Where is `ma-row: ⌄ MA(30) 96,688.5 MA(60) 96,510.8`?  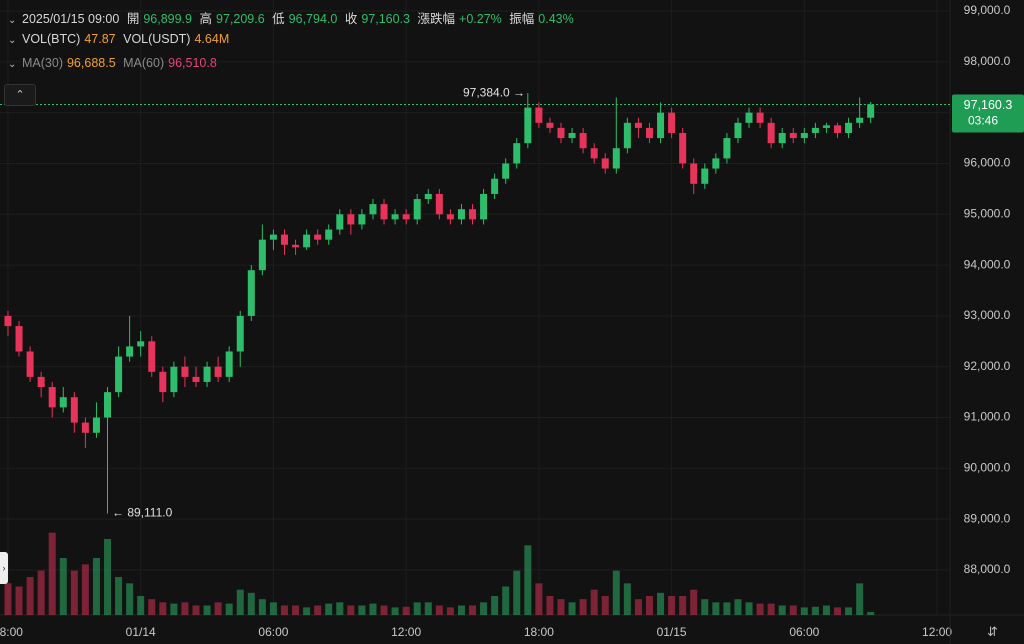 ma-row: ⌄ MA(30) 96,688.5 MA(60) 96,510.8 is located at coordinates (112, 63).